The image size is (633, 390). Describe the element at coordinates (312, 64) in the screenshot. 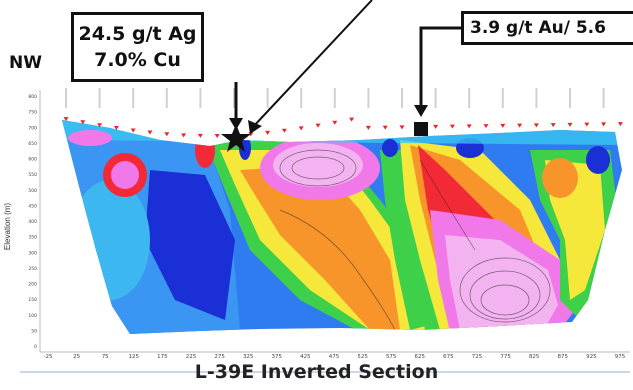

I see `upper-arrow-line` at that location.